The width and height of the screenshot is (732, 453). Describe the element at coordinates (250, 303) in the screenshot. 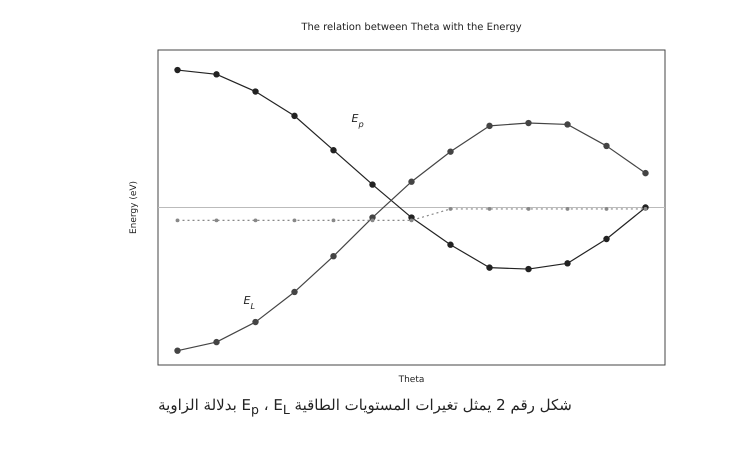

I see `series-label: E$_{L}$` at that location.